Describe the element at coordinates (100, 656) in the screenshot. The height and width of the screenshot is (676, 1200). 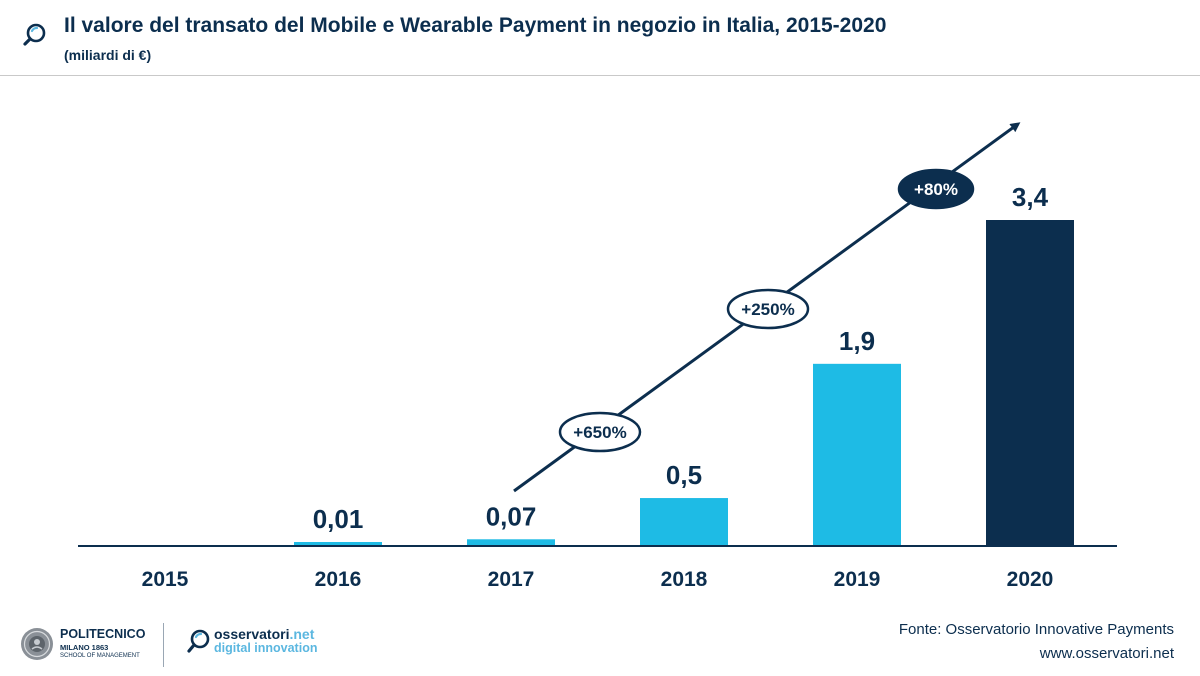
I see `politecnico-school: SCHOOL OF MANAGEMENT` at that location.